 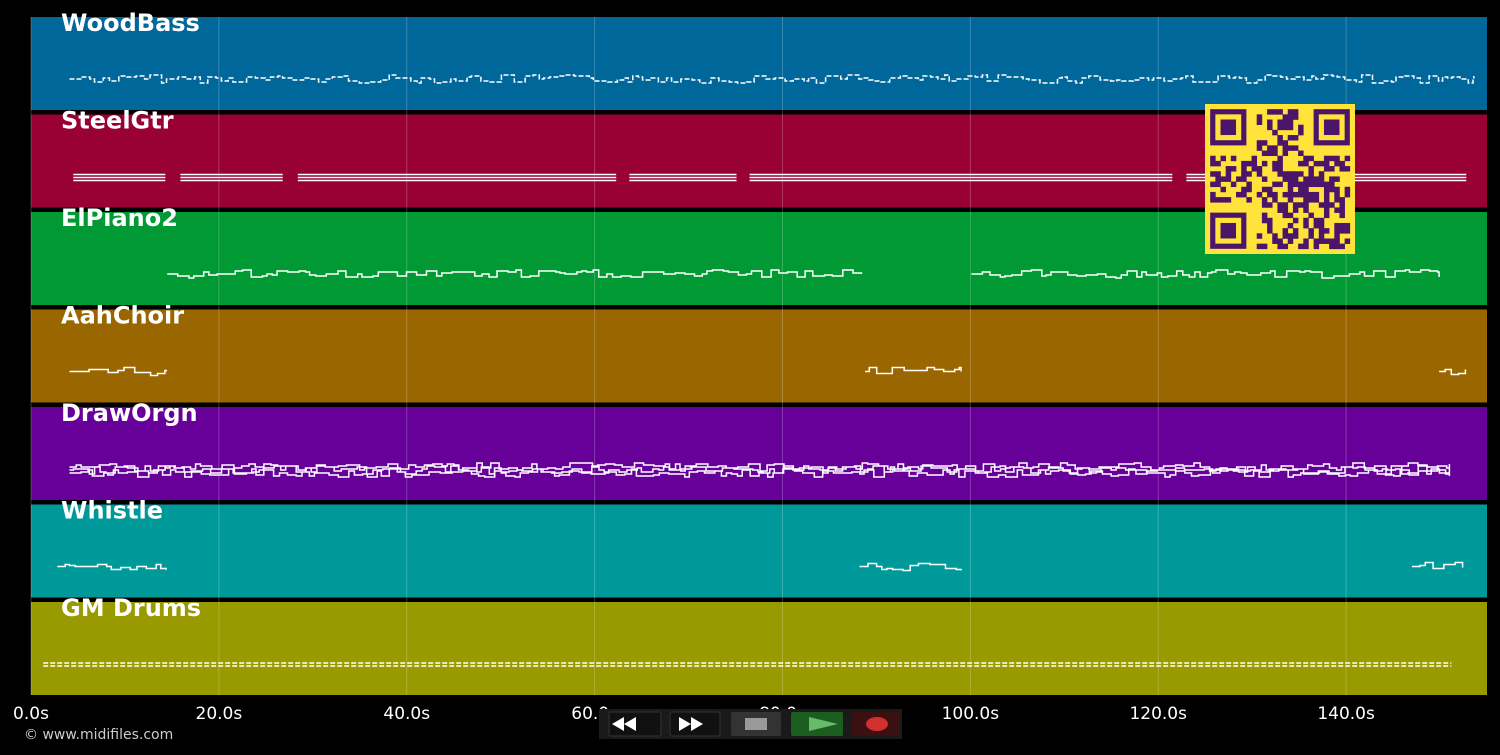 I want to click on footer: © www.midifiles.com, so click(x=98, y=735).